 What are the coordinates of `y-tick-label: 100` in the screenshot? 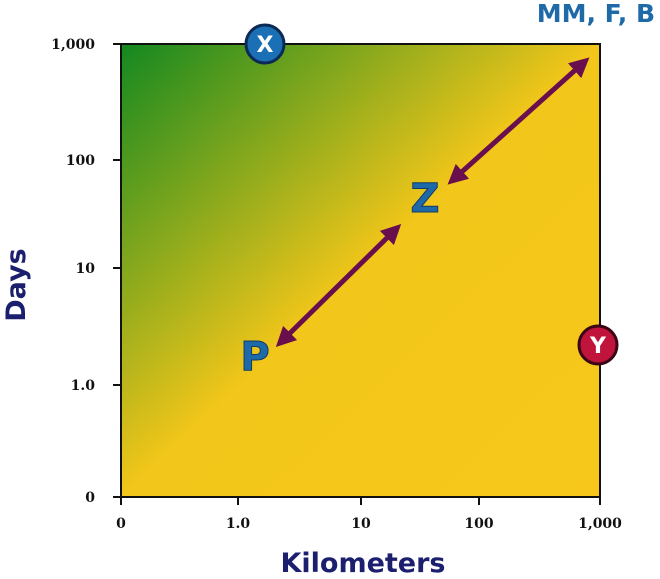 It's located at (80, 161).